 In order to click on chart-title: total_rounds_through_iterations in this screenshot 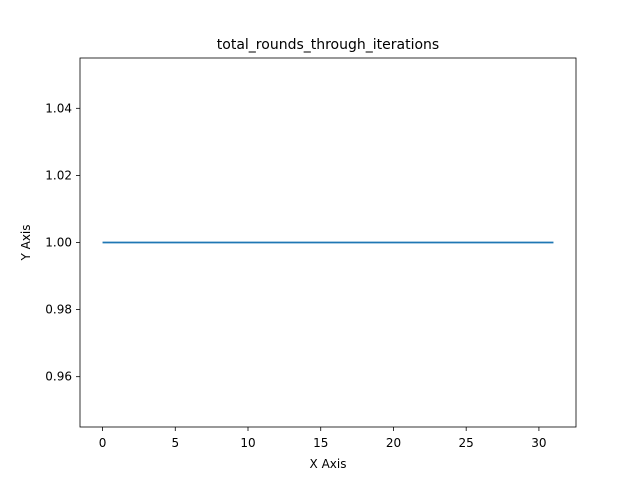, I will do `click(328, 45)`.